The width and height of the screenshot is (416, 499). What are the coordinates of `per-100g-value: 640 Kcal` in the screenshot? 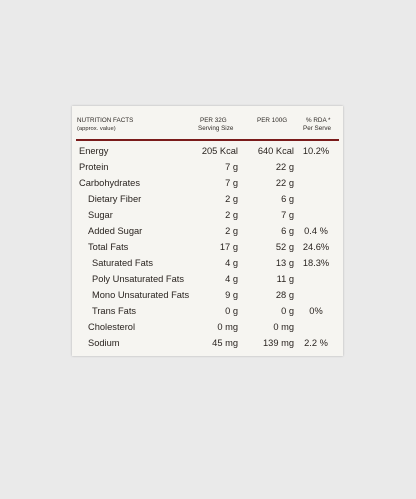 It's located at (275, 151).